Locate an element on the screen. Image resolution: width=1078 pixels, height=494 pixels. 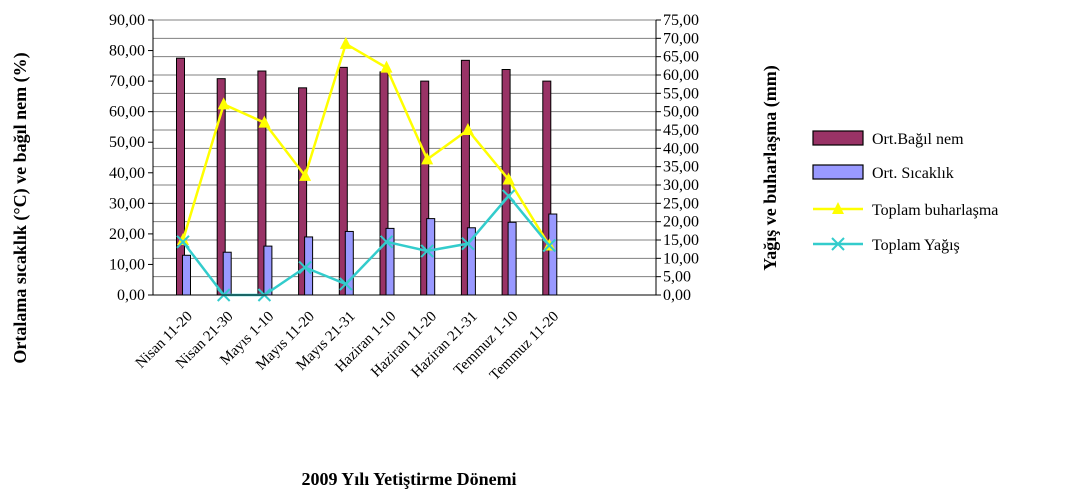
y-right-tick-label: 40,00 is located at coordinates (681, 148).